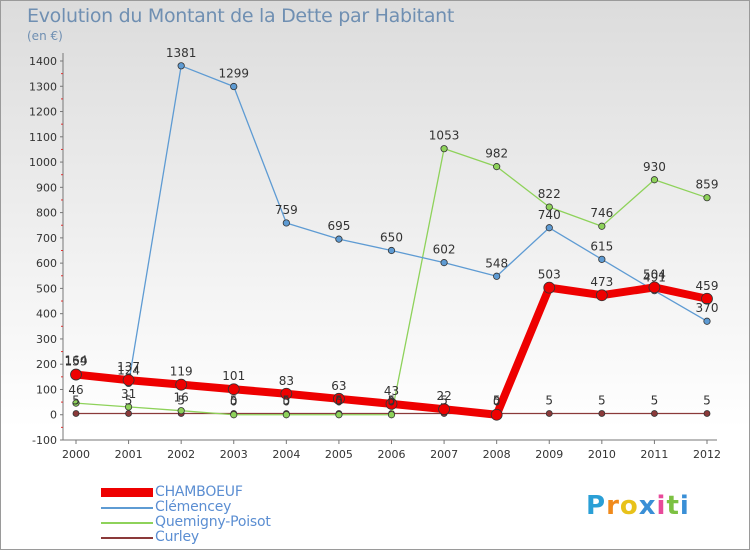 The height and width of the screenshot is (550, 750). Describe the element at coordinates (707, 286) in the screenshot. I see `data-label: 459` at that location.